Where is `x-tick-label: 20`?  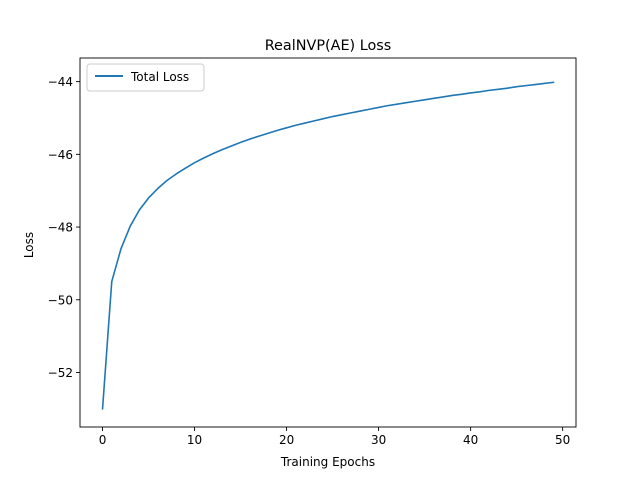 x-tick-label: 20 is located at coordinates (286, 440).